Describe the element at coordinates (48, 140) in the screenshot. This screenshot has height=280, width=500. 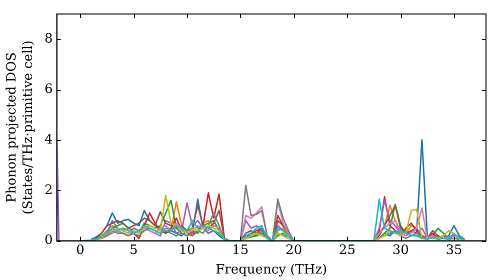
I see `y-tick-label: 4` at that location.